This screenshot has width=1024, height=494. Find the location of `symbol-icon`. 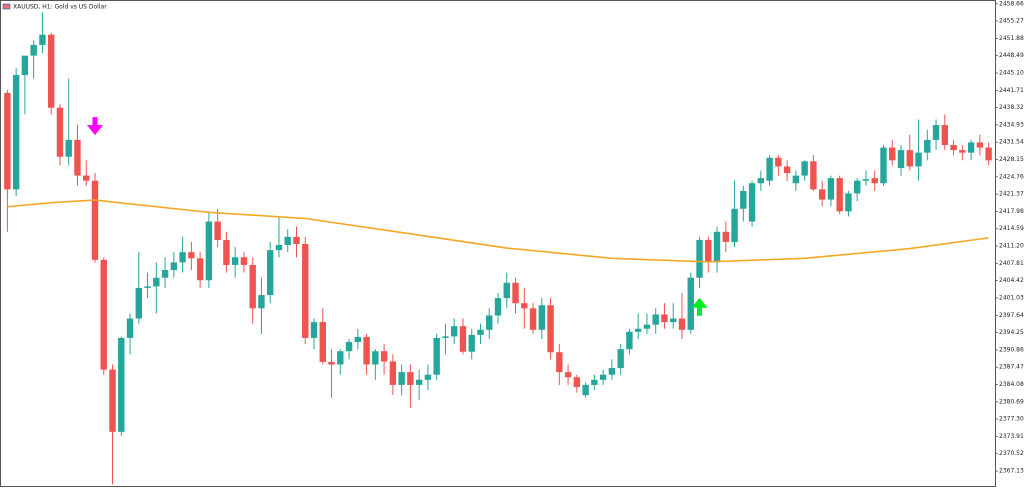

symbol-icon is located at coordinates (6, 6).